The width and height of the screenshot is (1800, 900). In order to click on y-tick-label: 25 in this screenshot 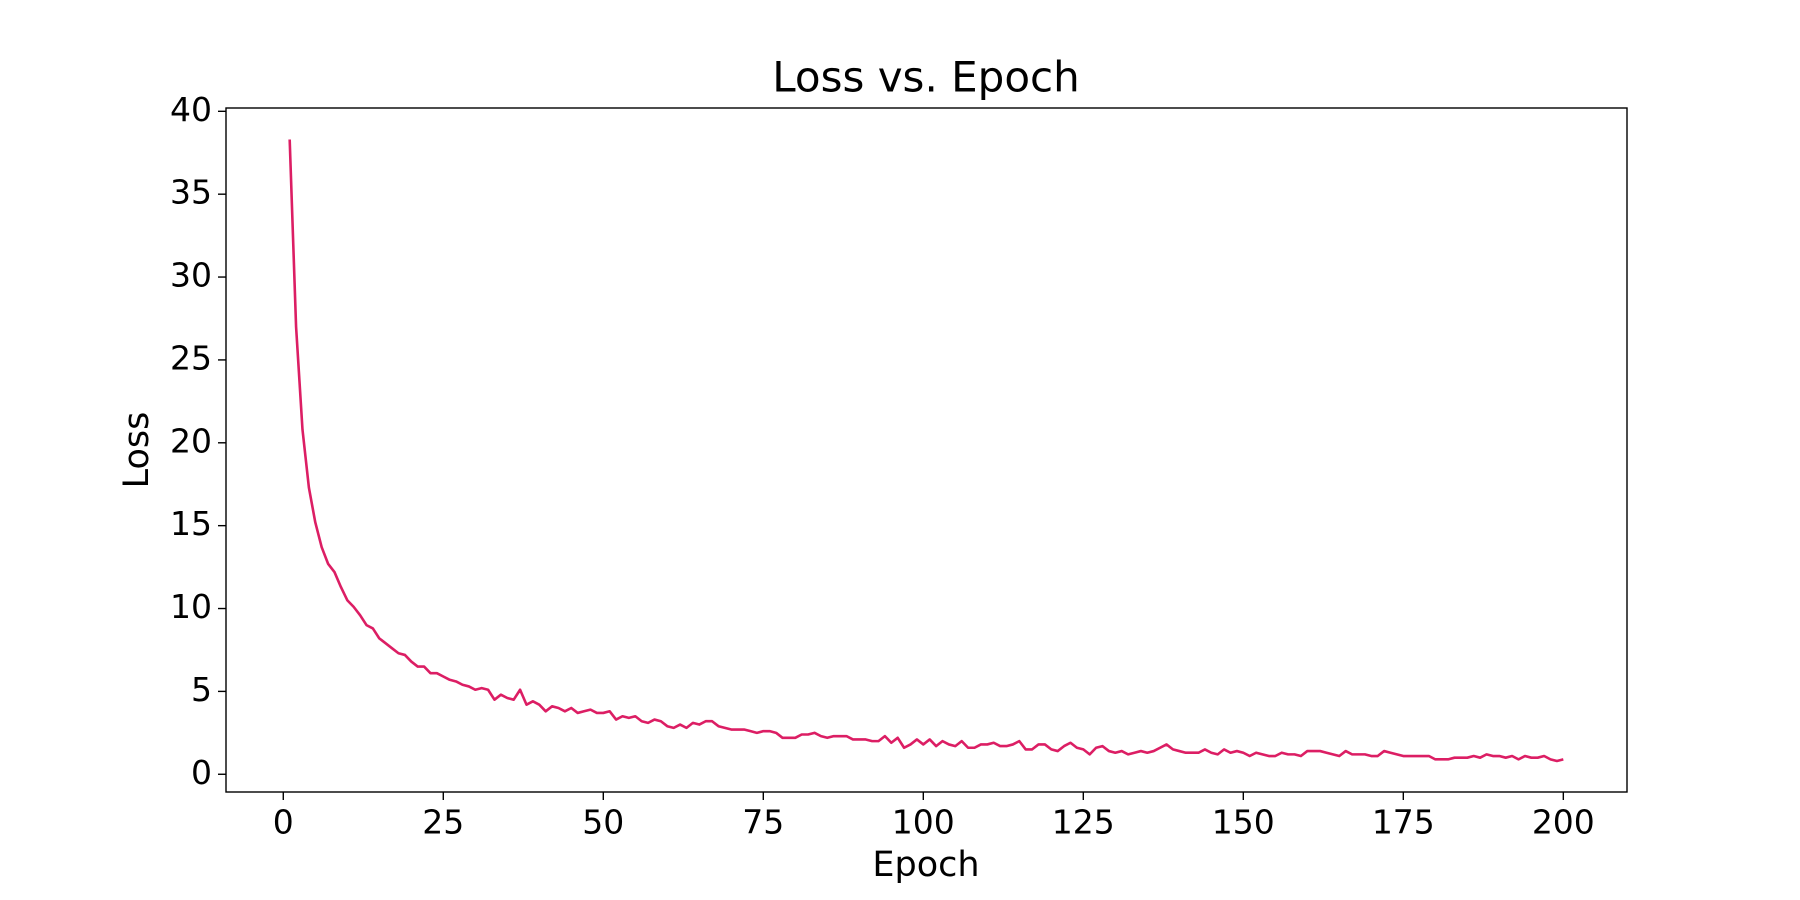, I will do `click(191, 357)`.